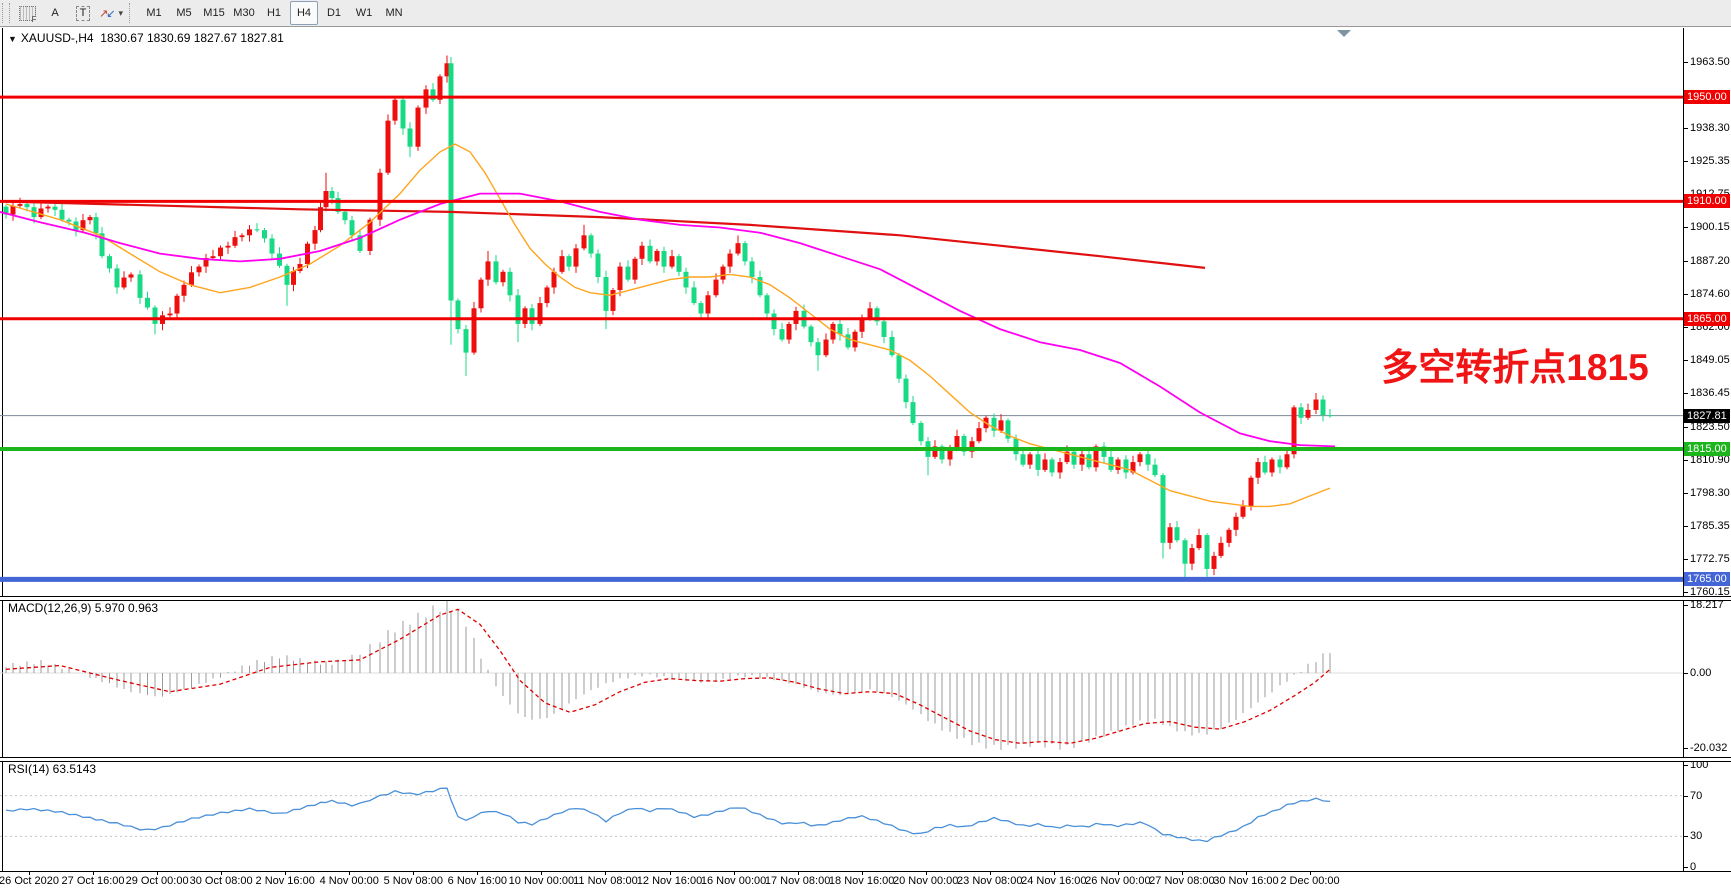 This screenshot has height=892, width=1731. Describe the element at coordinates (6, 13) in the screenshot. I see `toolbar-drag-handle` at that location.